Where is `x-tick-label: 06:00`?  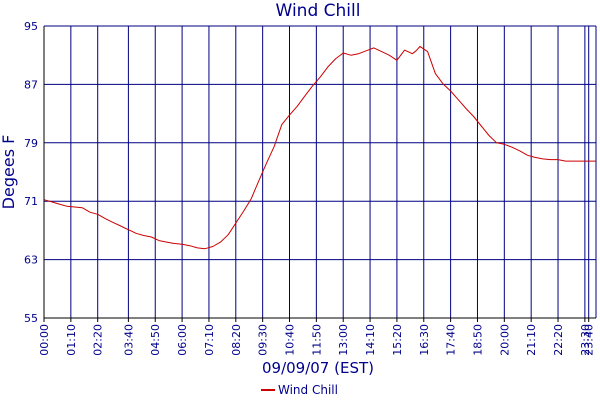
x-tick-label: 06:00 is located at coordinates (182, 340).